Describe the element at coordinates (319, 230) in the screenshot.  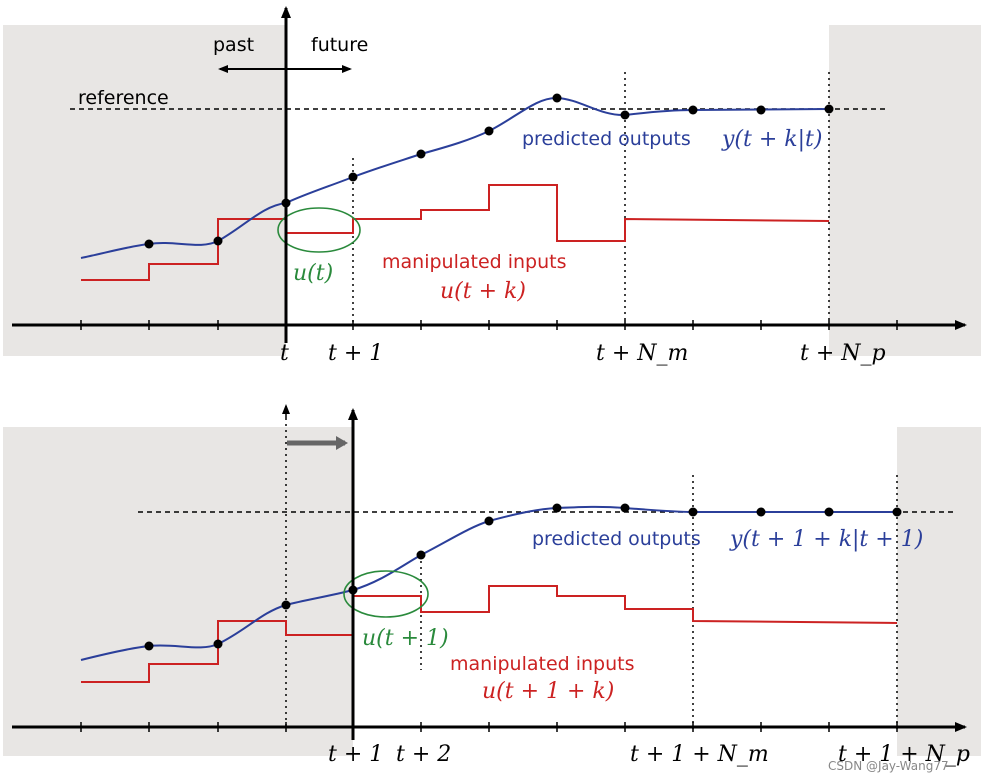
I see `top-current-input-ellipse` at that location.